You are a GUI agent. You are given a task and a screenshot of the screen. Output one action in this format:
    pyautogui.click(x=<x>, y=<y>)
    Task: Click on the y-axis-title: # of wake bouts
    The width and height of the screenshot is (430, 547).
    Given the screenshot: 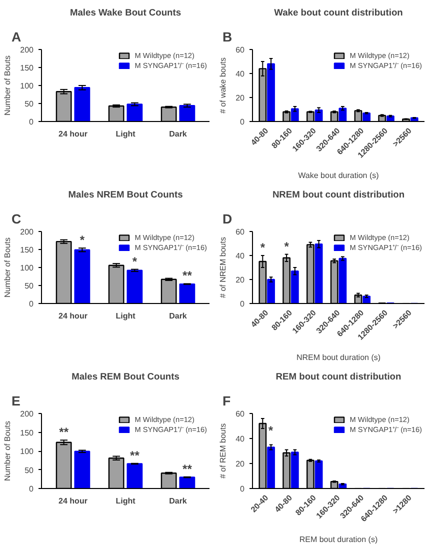 What is the action you would take?
    pyautogui.click(x=223, y=85)
    